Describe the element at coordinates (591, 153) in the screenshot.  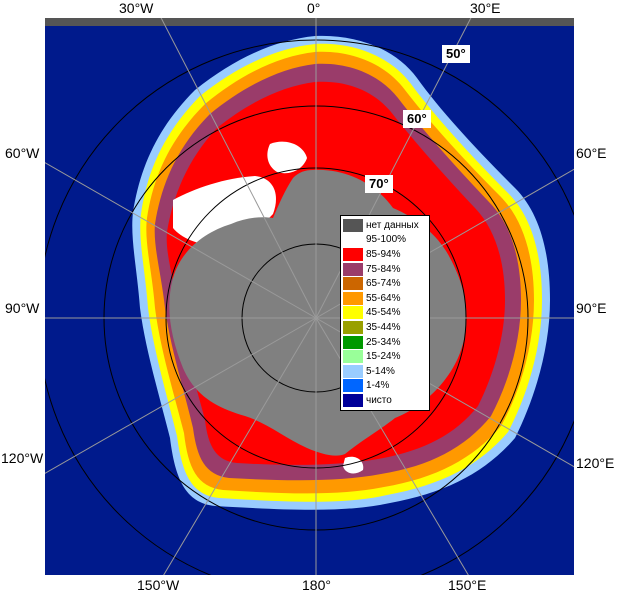
I see `lon-label-right-60e: 60°E` at that location.